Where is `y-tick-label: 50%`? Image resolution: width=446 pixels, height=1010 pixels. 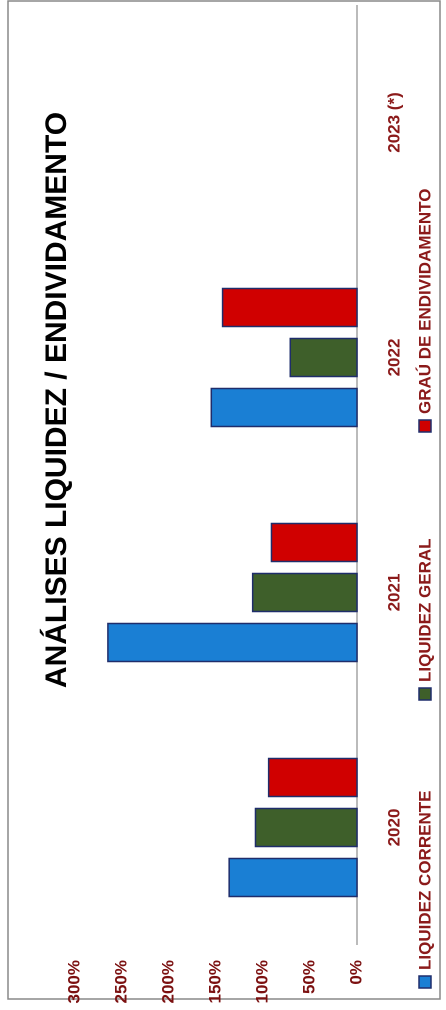
y-tick-label: 50% is located at coordinates (308, 977).